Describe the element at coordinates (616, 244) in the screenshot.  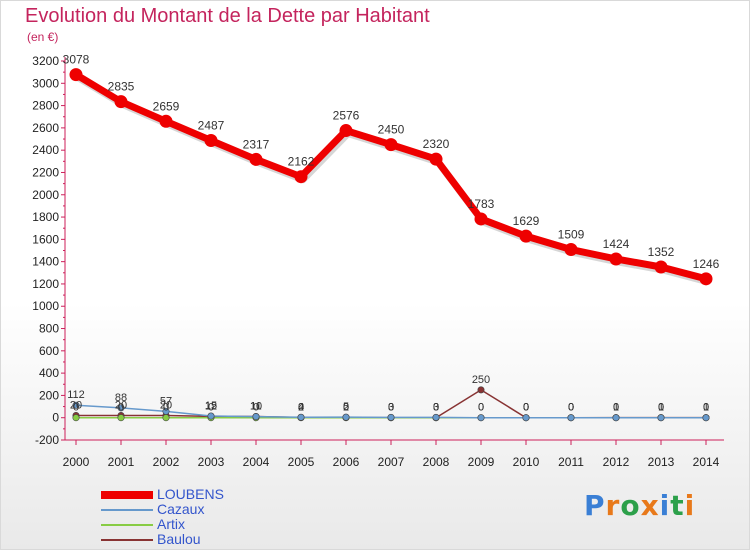
I see `data-label-loubens: 1424` at that location.